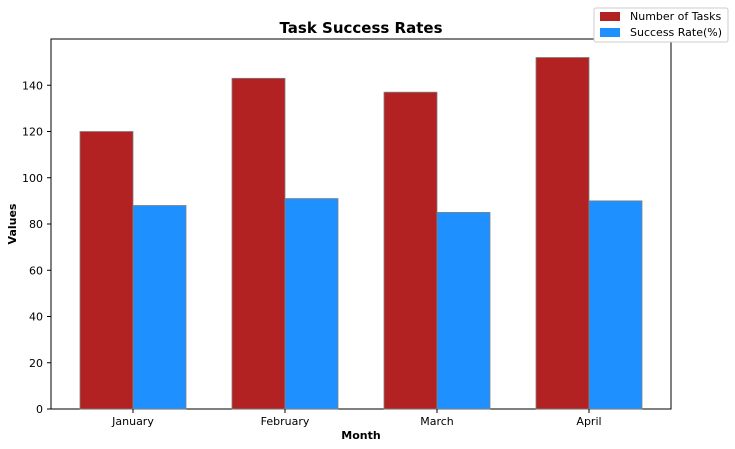 The image size is (735, 449). What do you see at coordinates (36, 247) in the screenshot?
I see `y-axis: 0 20 40 60 80 100 120 140` at bounding box center [36, 247].